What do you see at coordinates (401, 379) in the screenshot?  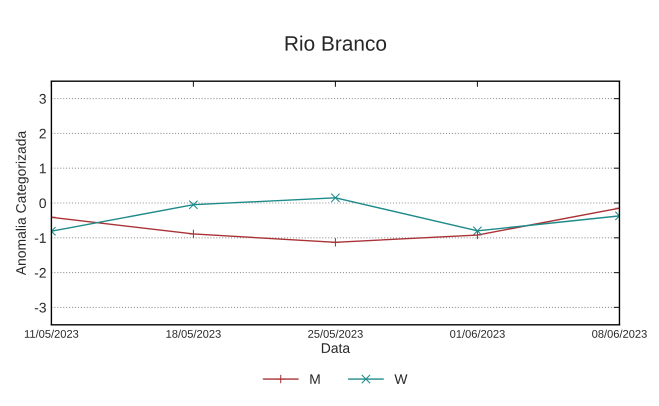 I see `legend-label: W` at bounding box center [401, 379].